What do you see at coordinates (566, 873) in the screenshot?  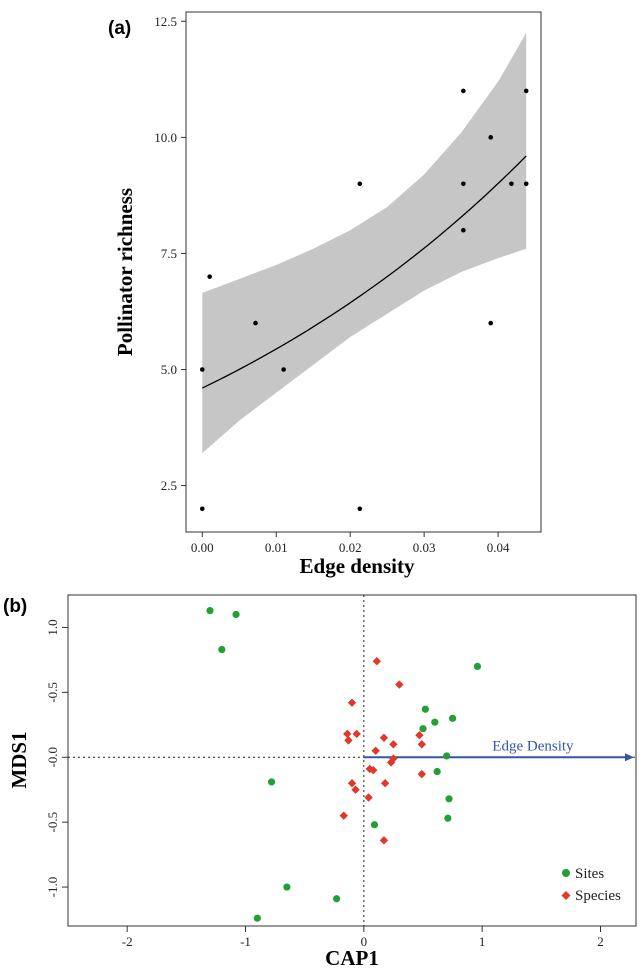 I see `legend-sites-marker` at bounding box center [566, 873].